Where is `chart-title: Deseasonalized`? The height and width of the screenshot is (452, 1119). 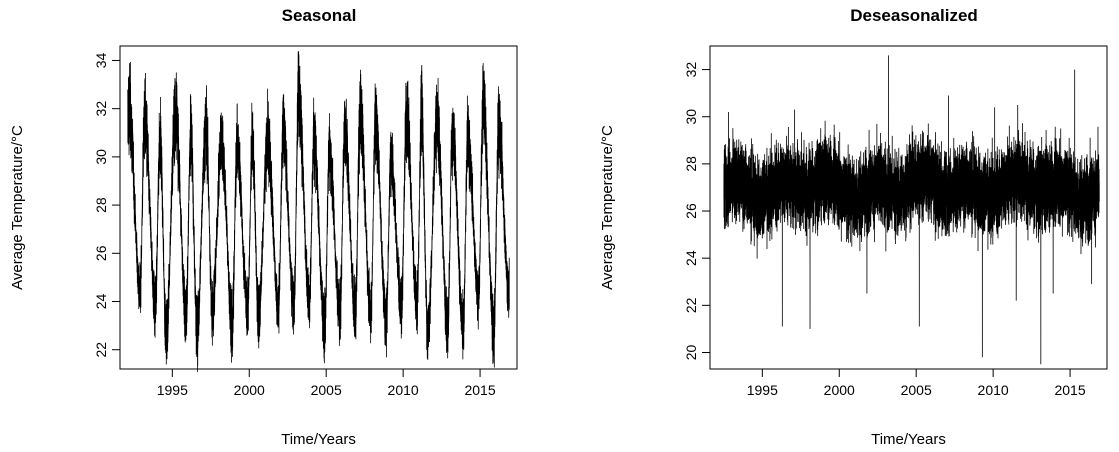 chart-title: Deseasonalized is located at coordinates (914, 15).